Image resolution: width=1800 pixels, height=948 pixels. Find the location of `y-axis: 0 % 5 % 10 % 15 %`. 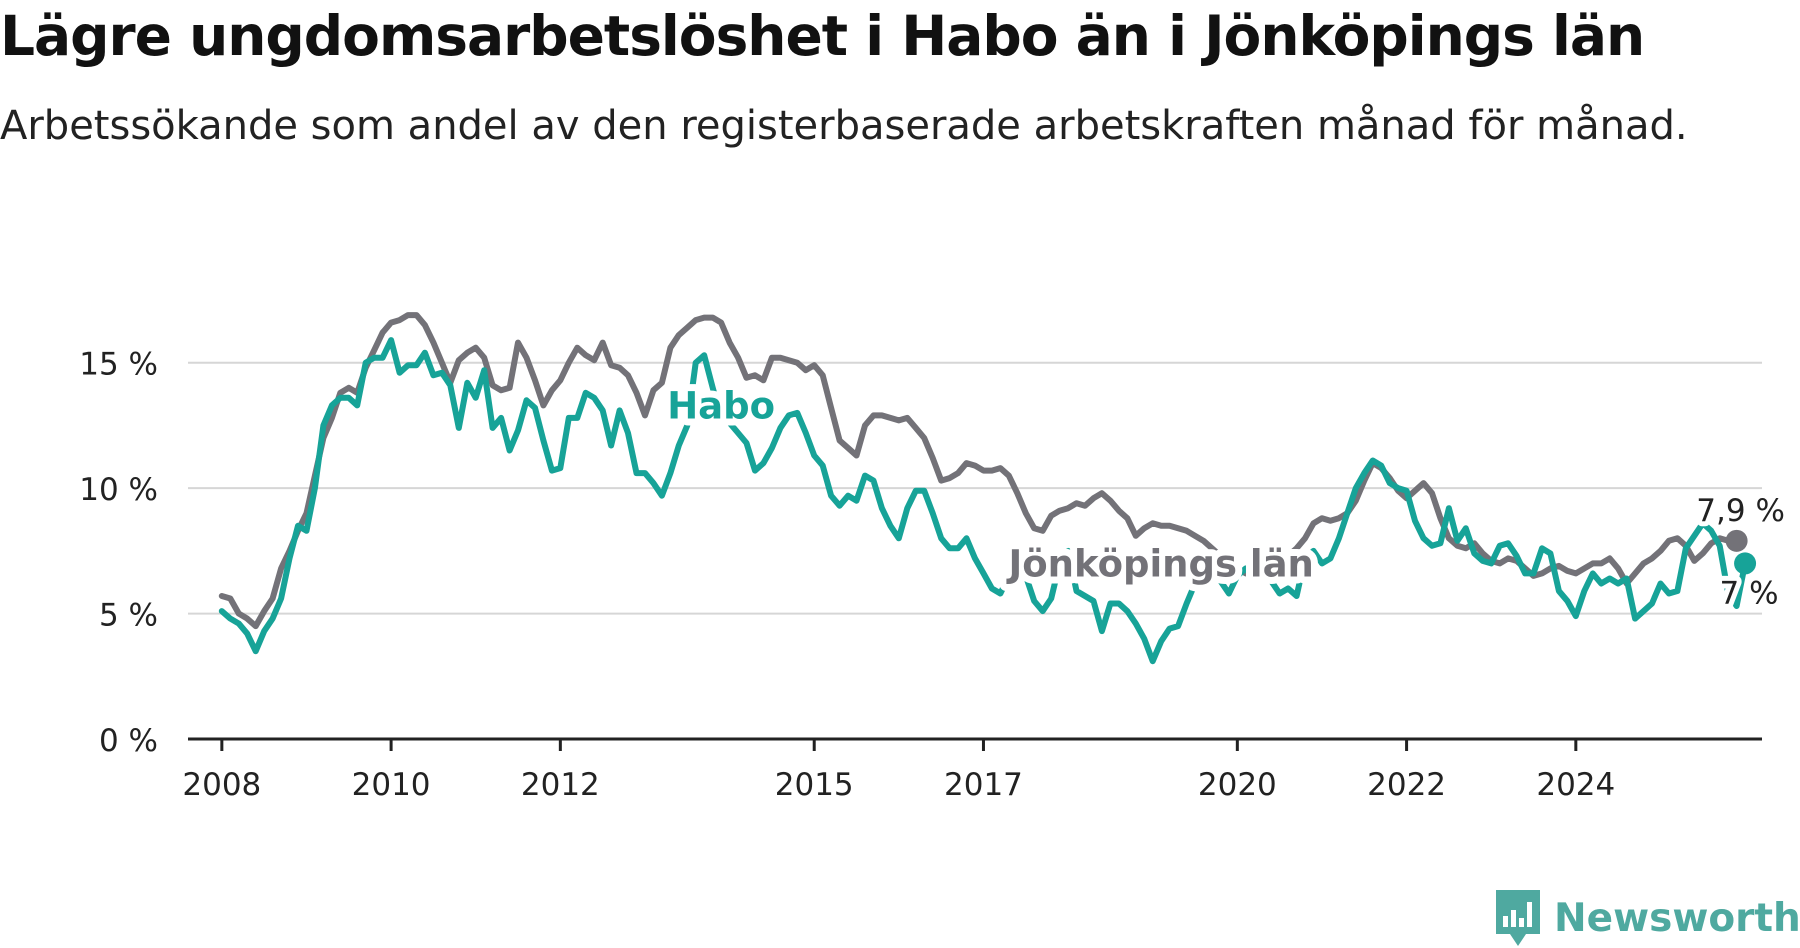

y-axis: 0 % 5 % 10 % 15 % is located at coordinates (118, 553).